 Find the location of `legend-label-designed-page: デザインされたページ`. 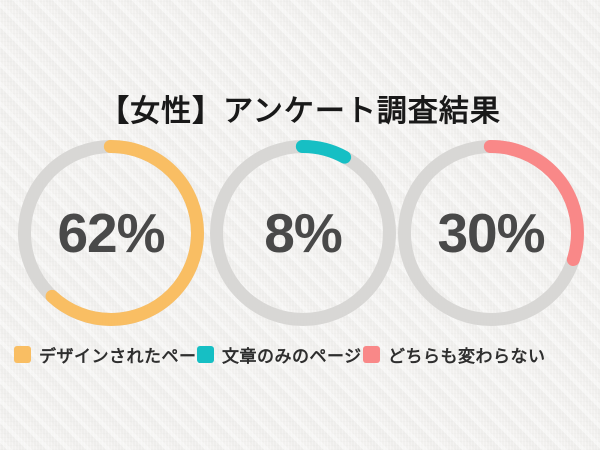

legend-label-designed-page: デザインされたページ is located at coordinates (126, 356).